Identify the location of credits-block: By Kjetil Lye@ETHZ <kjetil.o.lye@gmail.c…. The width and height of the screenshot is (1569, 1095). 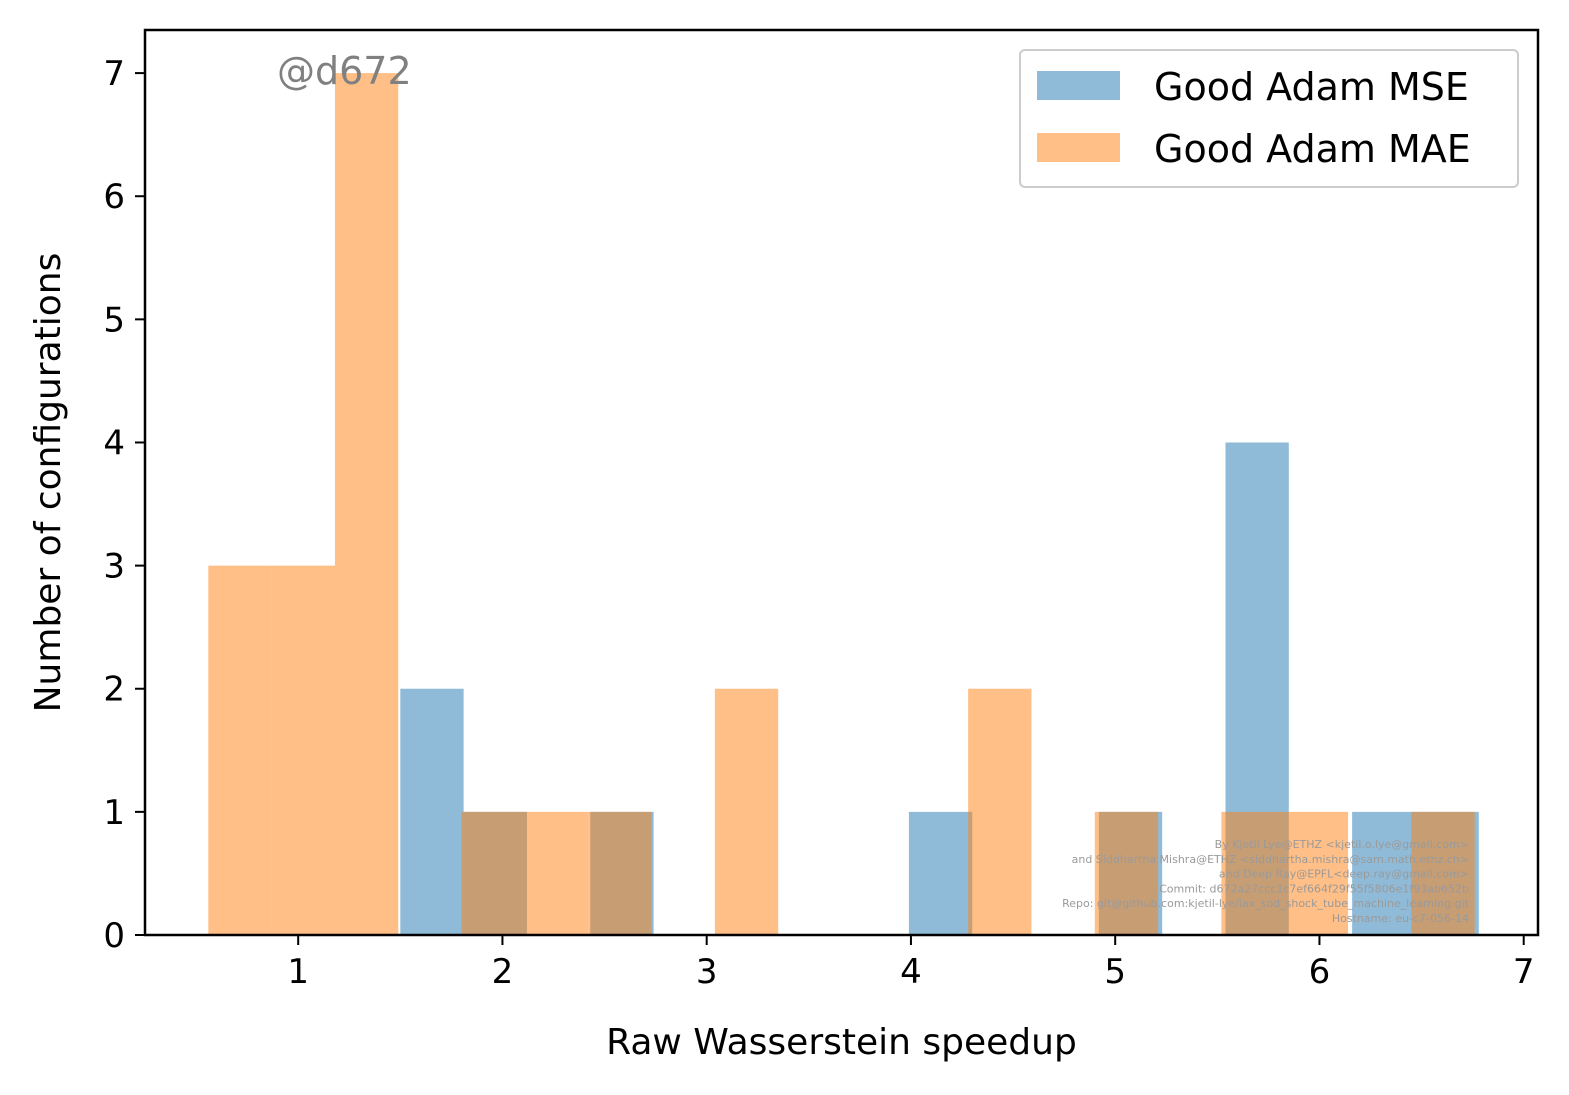
(1266, 881).